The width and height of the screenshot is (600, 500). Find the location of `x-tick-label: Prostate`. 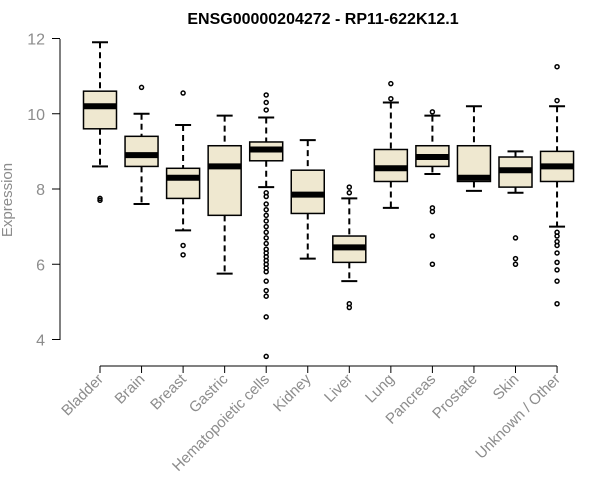

x-tick-label: Prostate is located at coordinates (455, 397).